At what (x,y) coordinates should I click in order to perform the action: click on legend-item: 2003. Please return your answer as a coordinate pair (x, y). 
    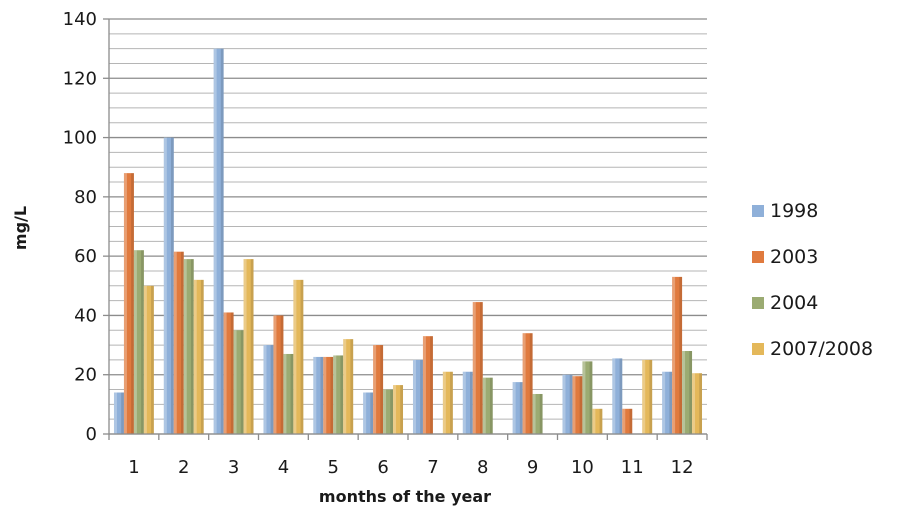
    Looking at the image, I should click on (832, 257).